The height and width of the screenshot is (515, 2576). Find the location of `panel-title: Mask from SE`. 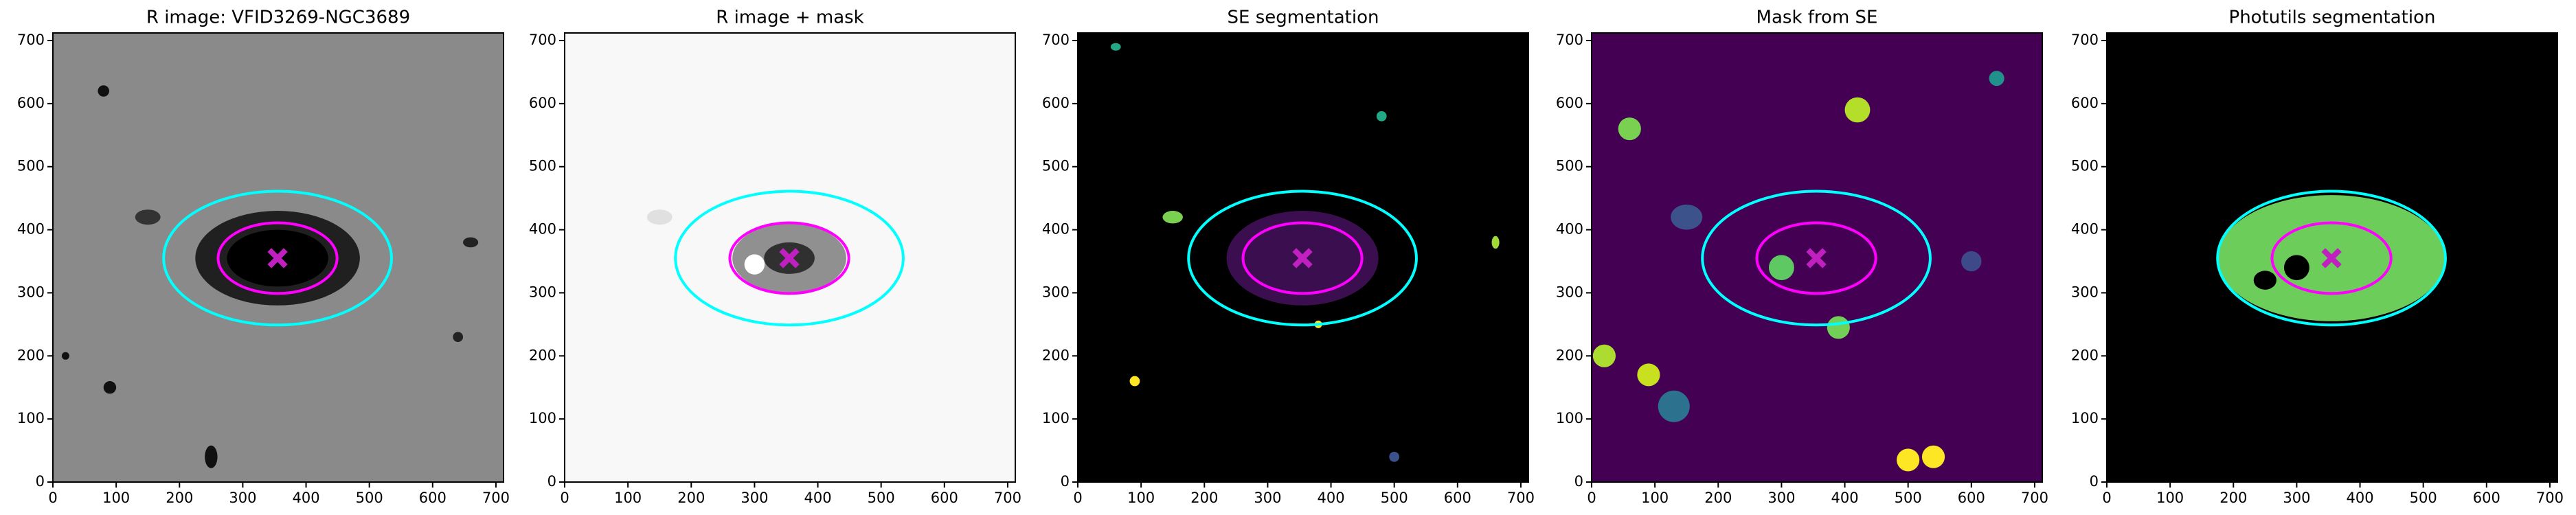

panel-title: Mask from SE is located at coordinates (1817, 18).